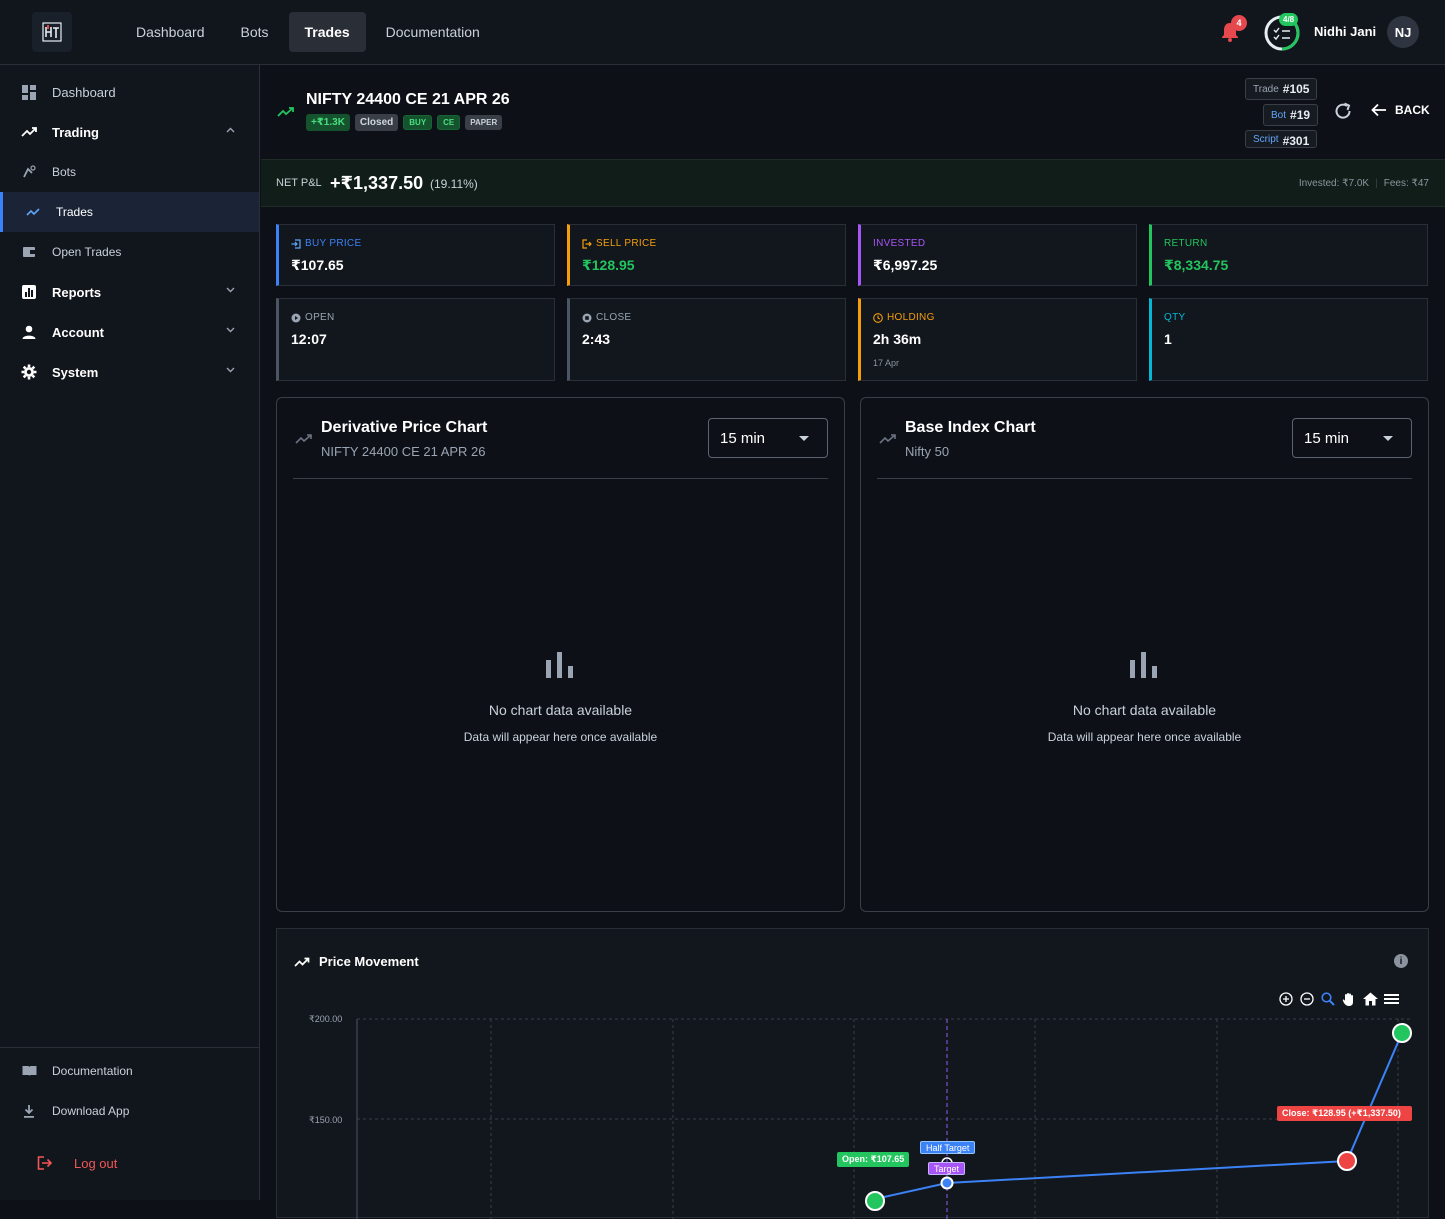  I want to click on invested-summary: Invested: ₹7.0K, so click(1334, 183).